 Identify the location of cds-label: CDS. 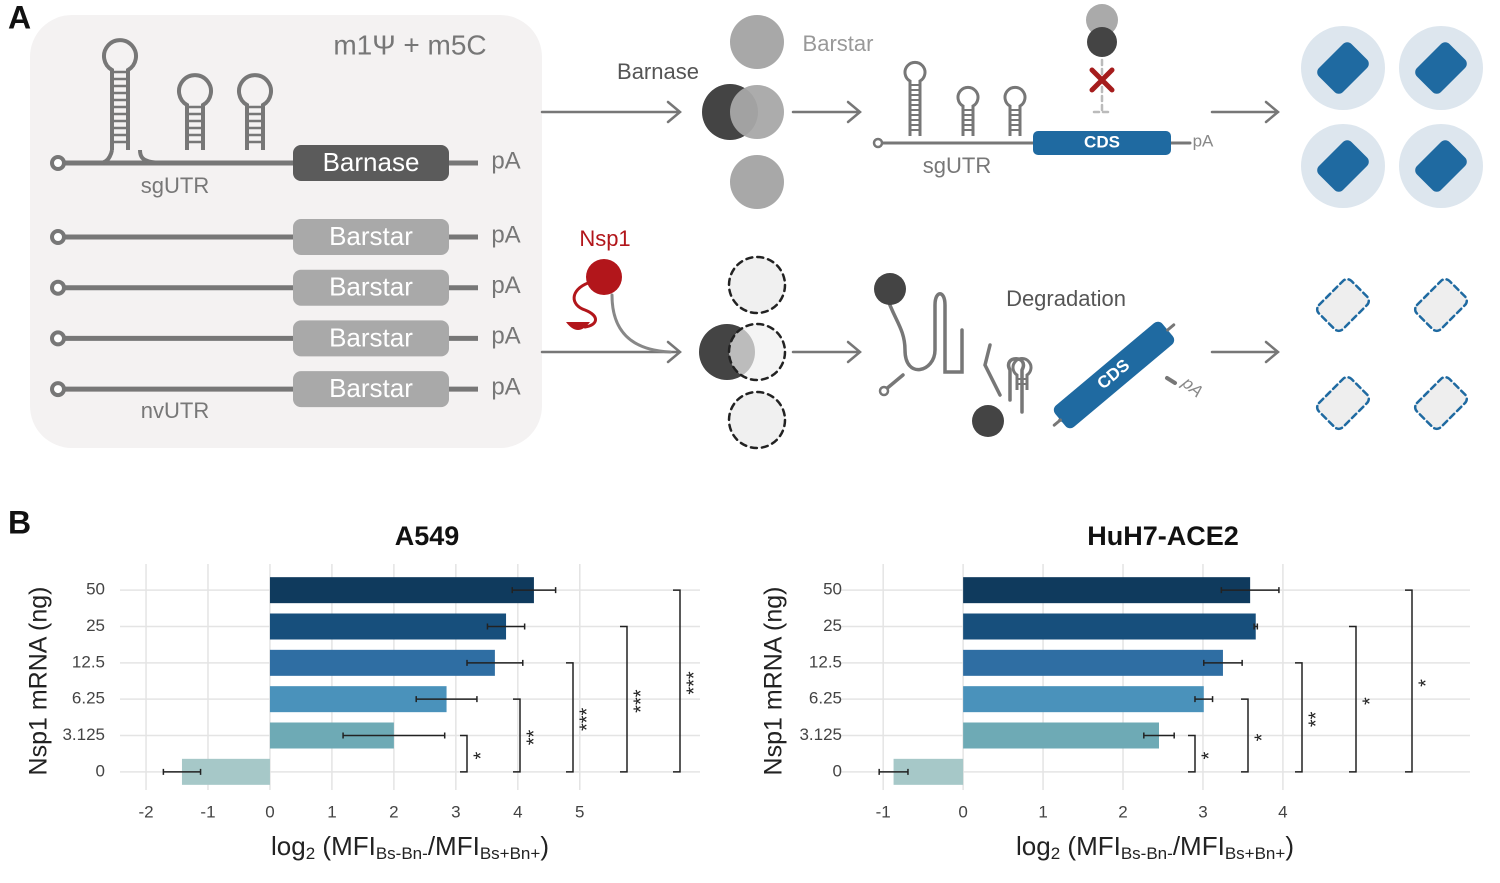
(1102, 141).